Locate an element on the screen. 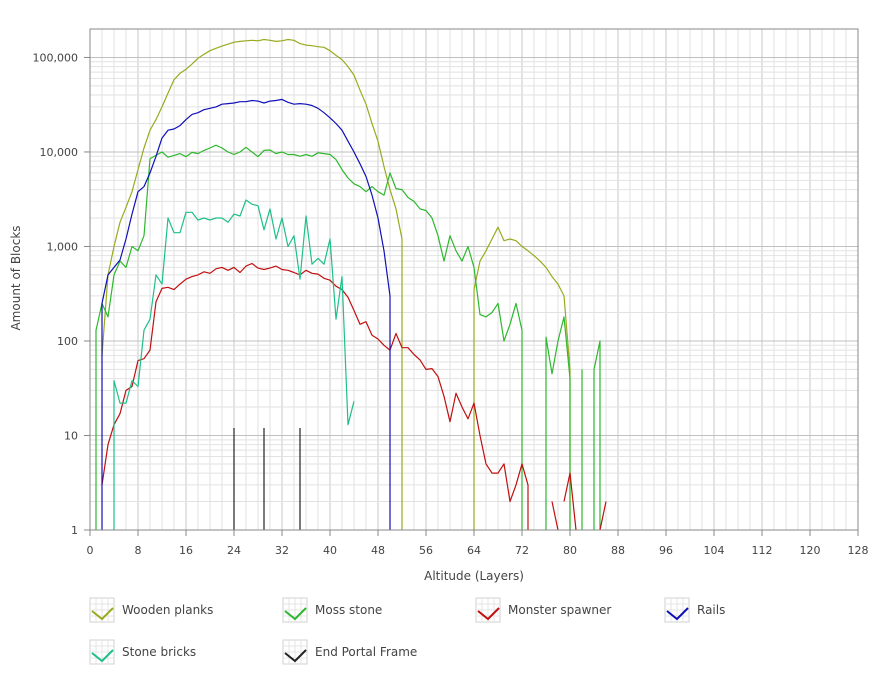 The image size is (888, 688). y-tick-label: 10 is located at coordinates (71, 435).